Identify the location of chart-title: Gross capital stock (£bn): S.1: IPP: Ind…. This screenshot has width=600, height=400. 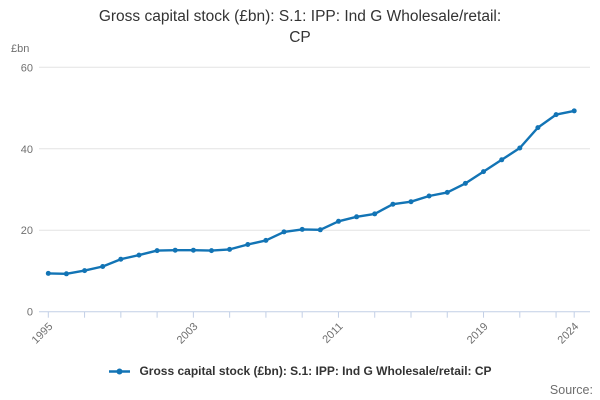
(300, 28).